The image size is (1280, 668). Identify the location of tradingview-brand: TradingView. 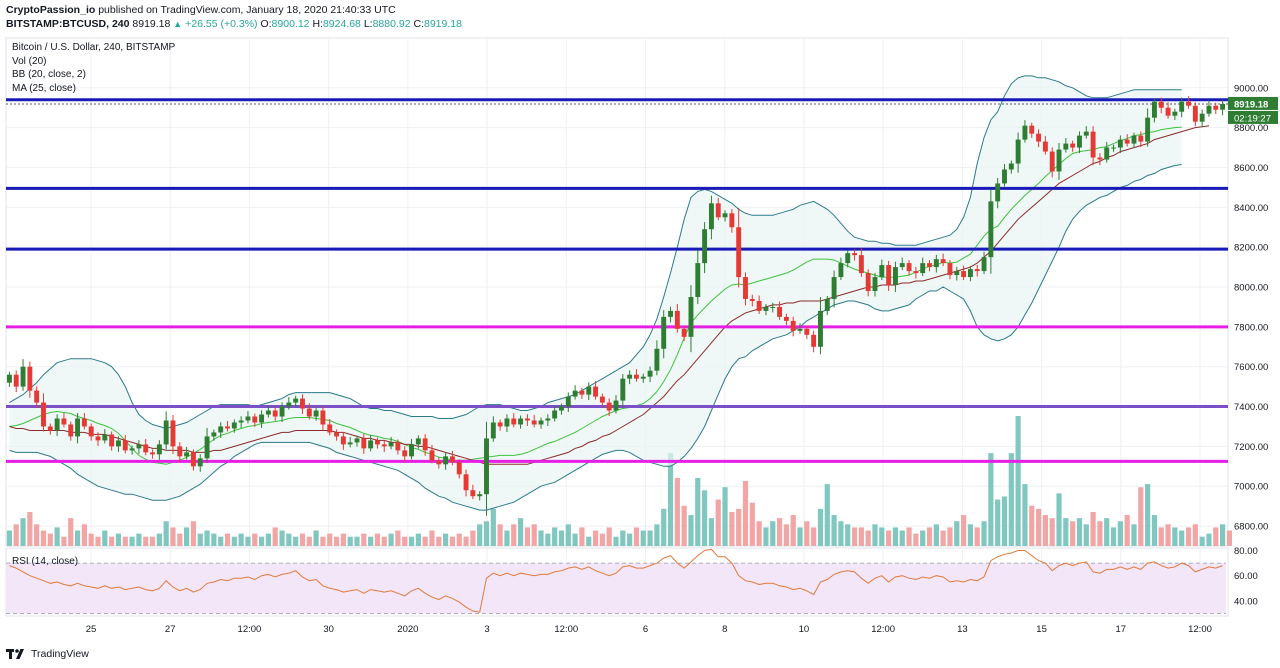
(60, 654).